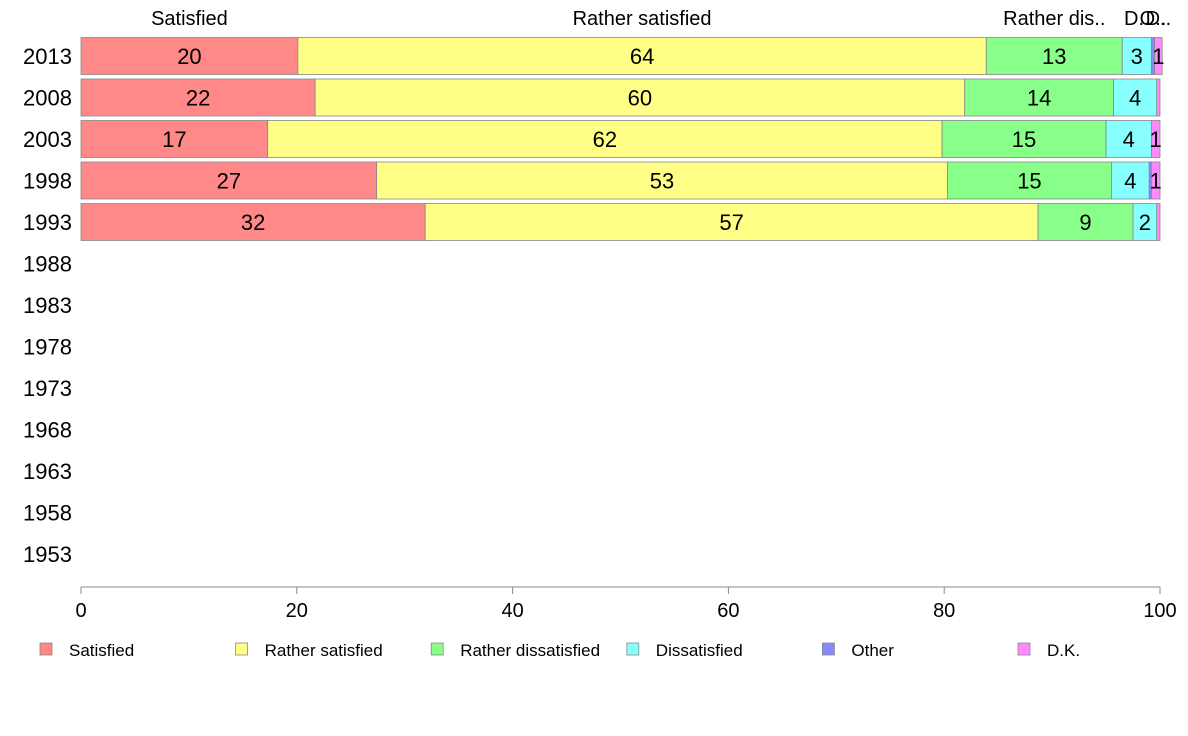  Describe the element at coordinates (47, 181) in the screenshot. I see `y-label-1998: 1998` at that location.